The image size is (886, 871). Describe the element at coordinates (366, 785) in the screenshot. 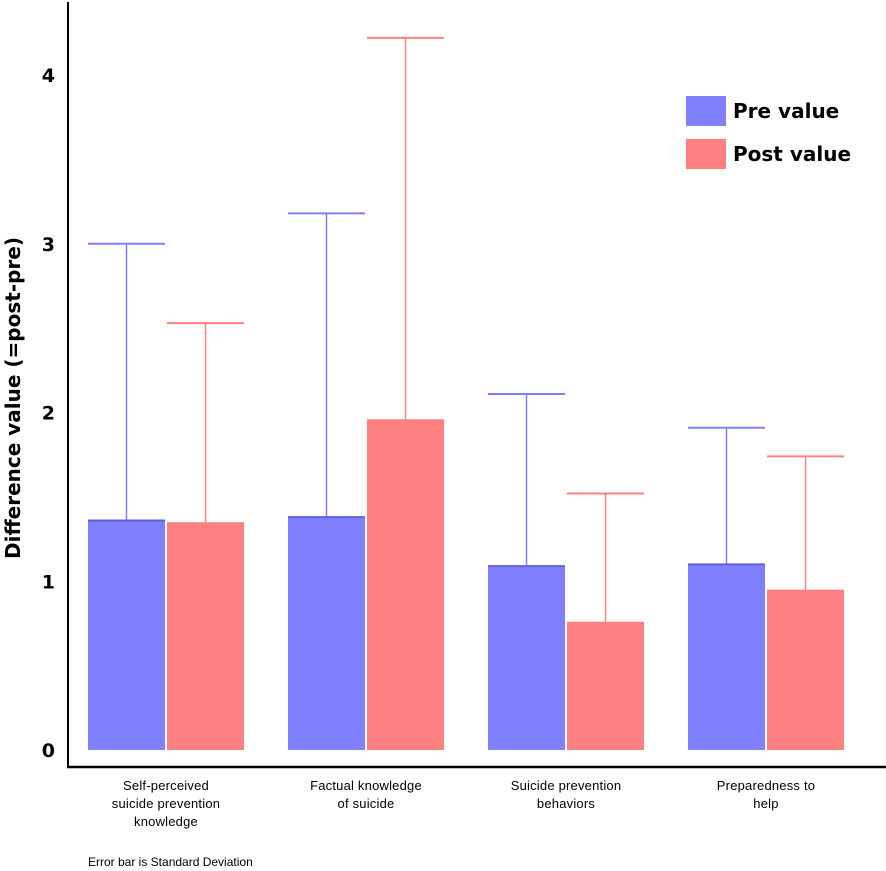

I see `x-tick-label: Factual knowledge` at that location.